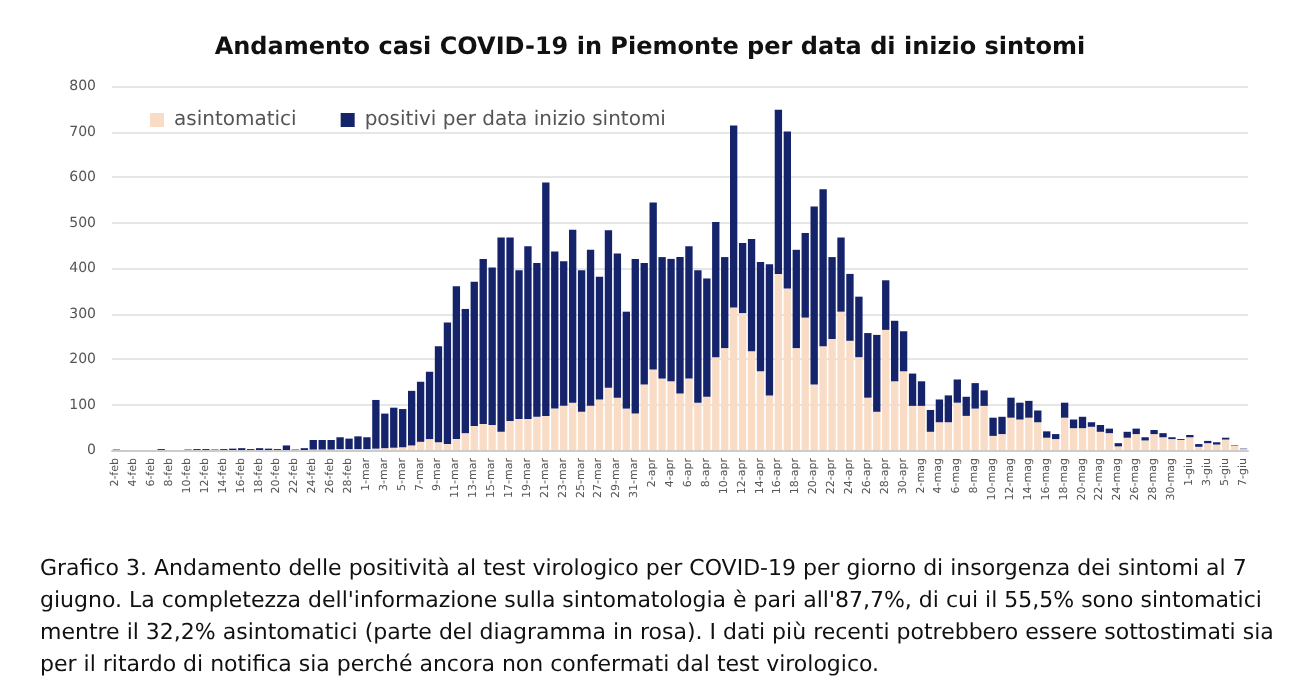  Describe the element at coordinates (650, 46) in the screenshot. I see `chart-title: Andamento casi COVID-19 in Piemonte per data di inizio sintomi` at that location.